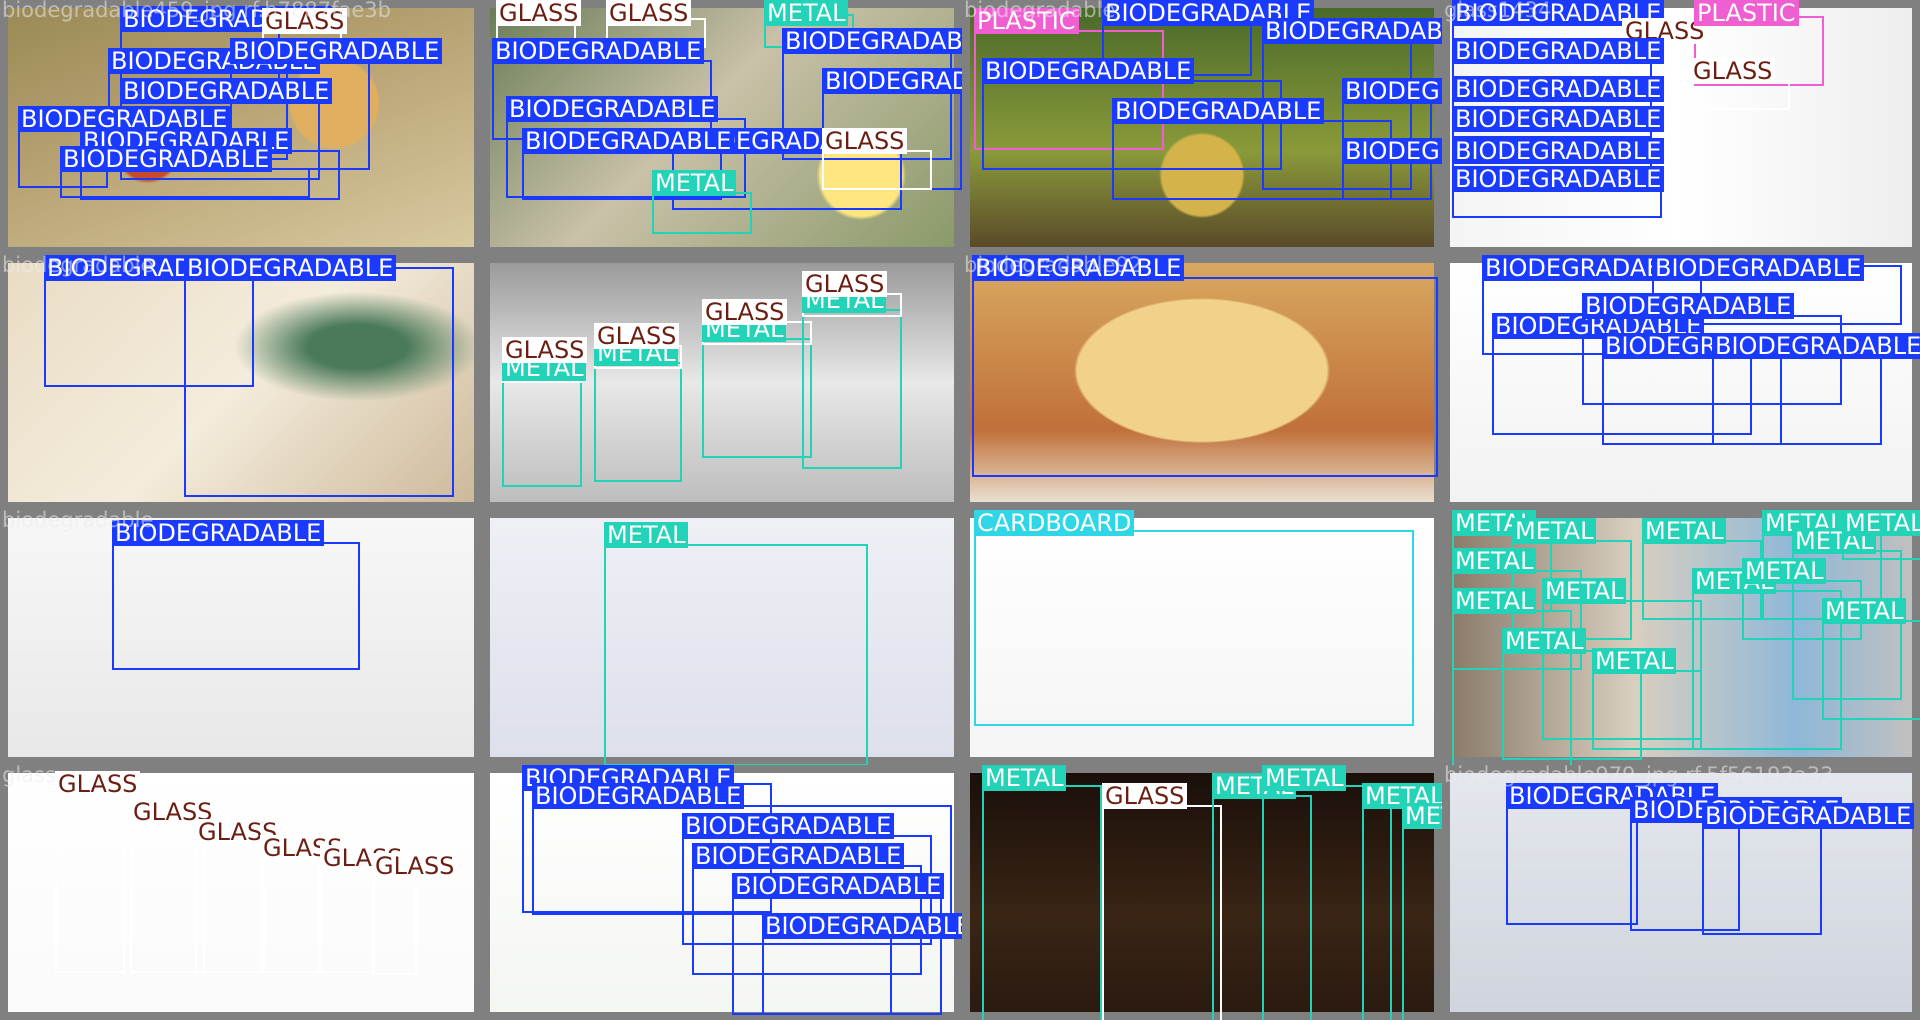 The image size is (1920, 1020). What do you see at coordinates (1746, 13) in the screenshot?
I see `detection-label: PLASTIC` at bounding box center [1746, 13].